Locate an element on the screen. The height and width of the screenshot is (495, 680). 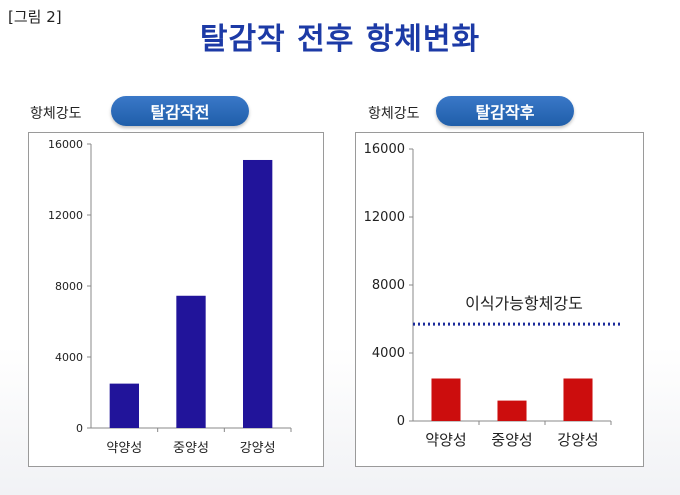
right-chart-y-tick-label: 16000 is located at coordinates (384, 149).